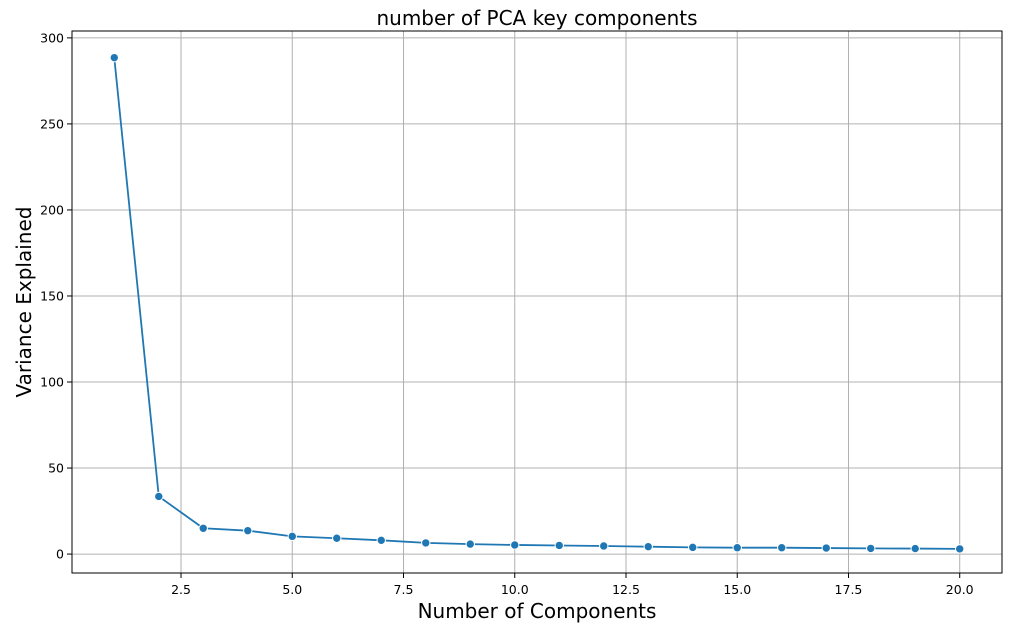 Image resolution: width=1011 pixels, height=636 pixels. Describe the element at coordinates (737, 589) in the screenshot. I see `x-tick-label: 15.0` at that location.